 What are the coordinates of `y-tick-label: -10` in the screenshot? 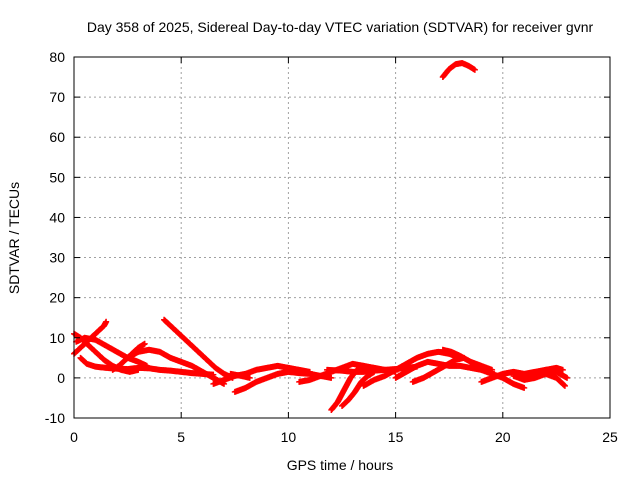 It's located at (55, 418).